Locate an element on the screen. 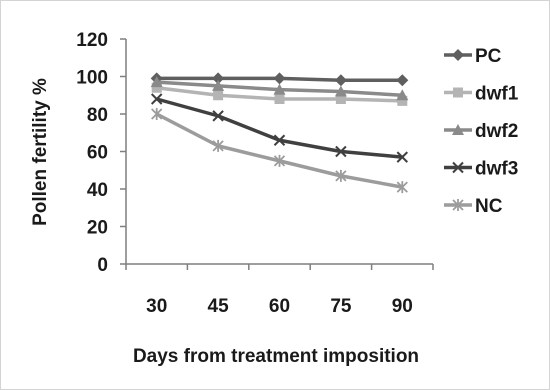 This screenshot has height=390, width=550. legend-label: dwf3 is located at coordinates (496, 169).